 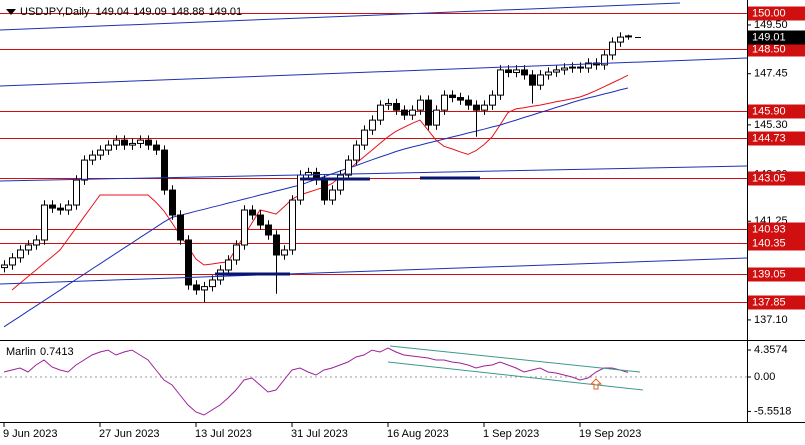 I want to click on indicator-title: Marlin 0.7413, so click(x=40, y=352).